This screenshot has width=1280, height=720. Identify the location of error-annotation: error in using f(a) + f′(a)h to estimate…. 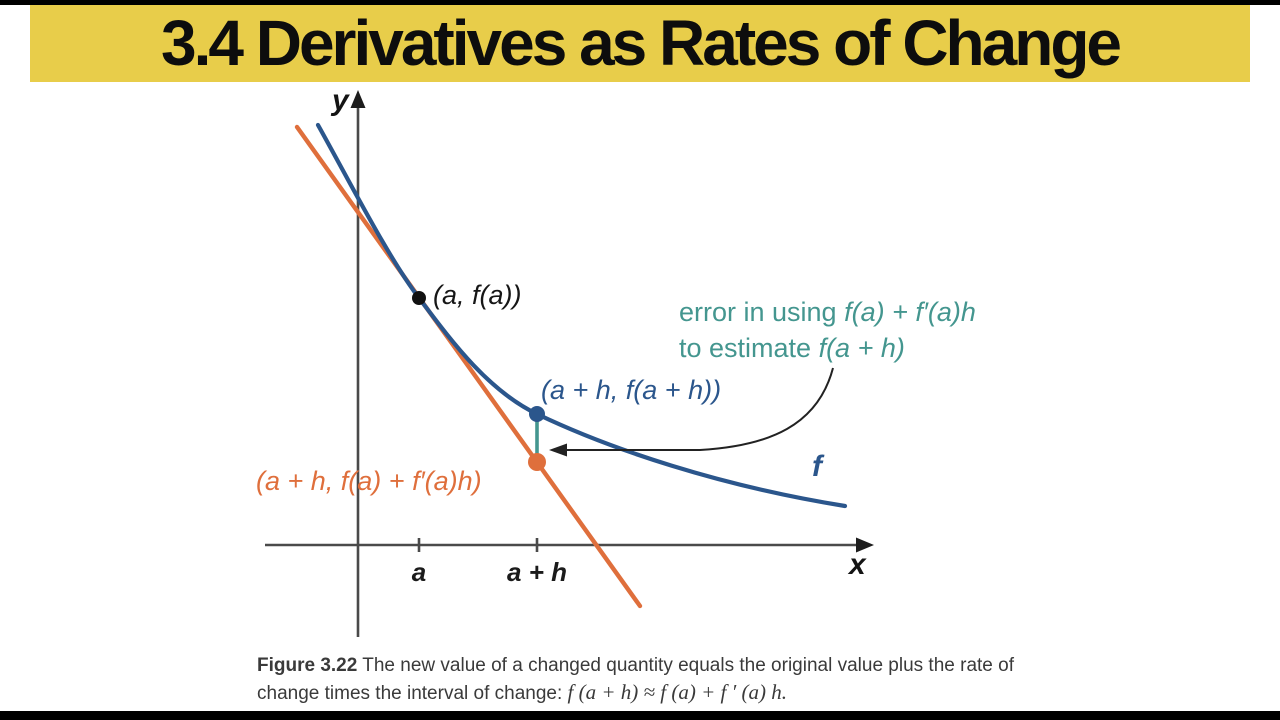
(827, 330).